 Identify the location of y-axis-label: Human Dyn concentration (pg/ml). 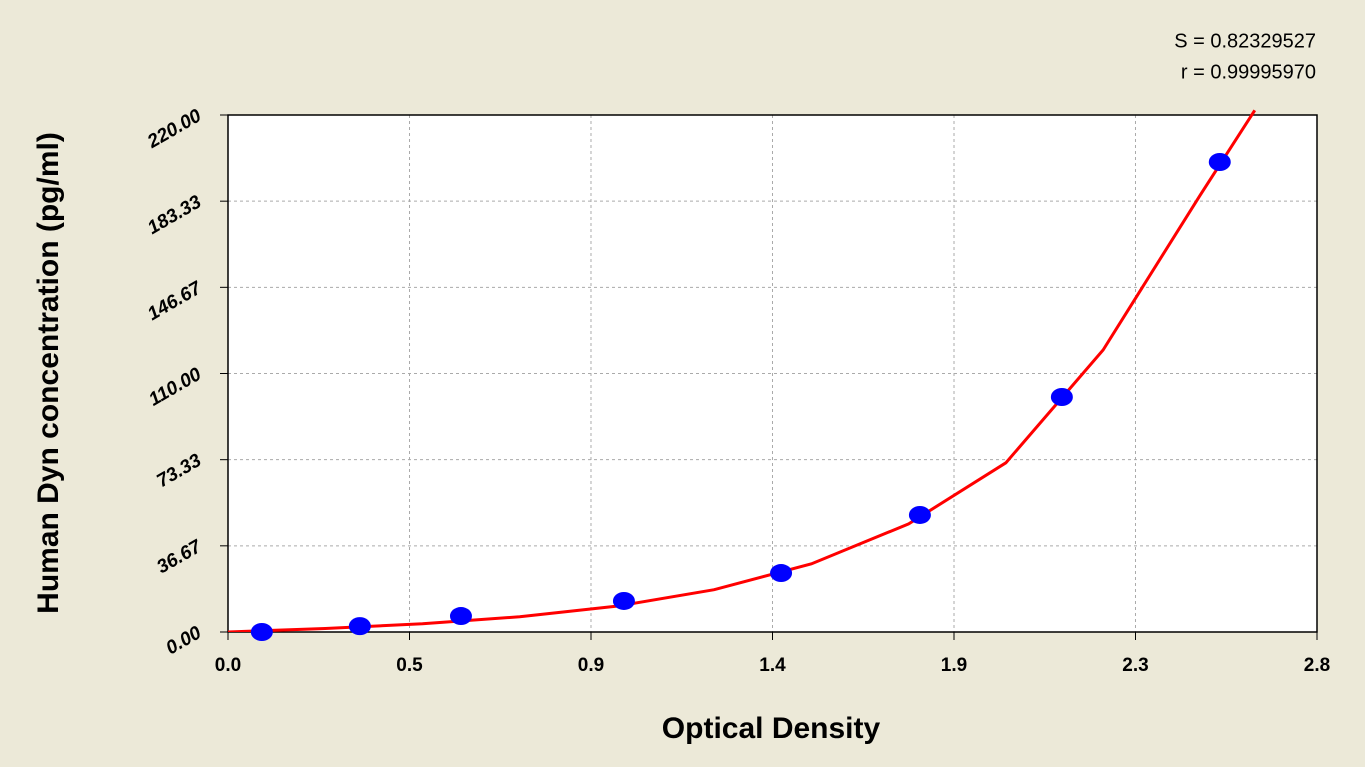
(48, 373).